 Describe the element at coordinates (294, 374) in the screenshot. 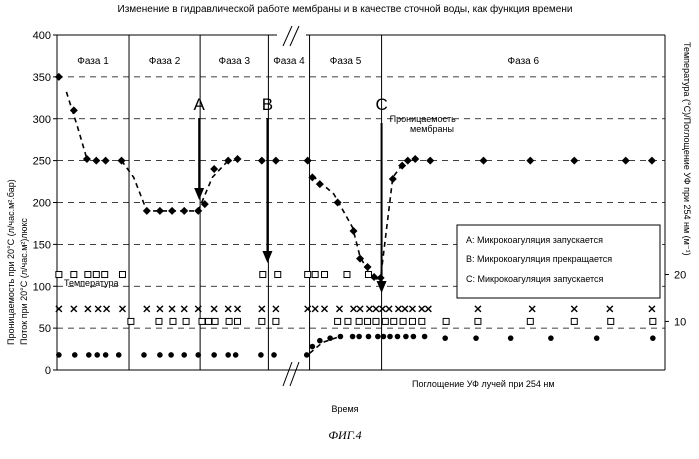

I see `axis-break-bottom` at that location.